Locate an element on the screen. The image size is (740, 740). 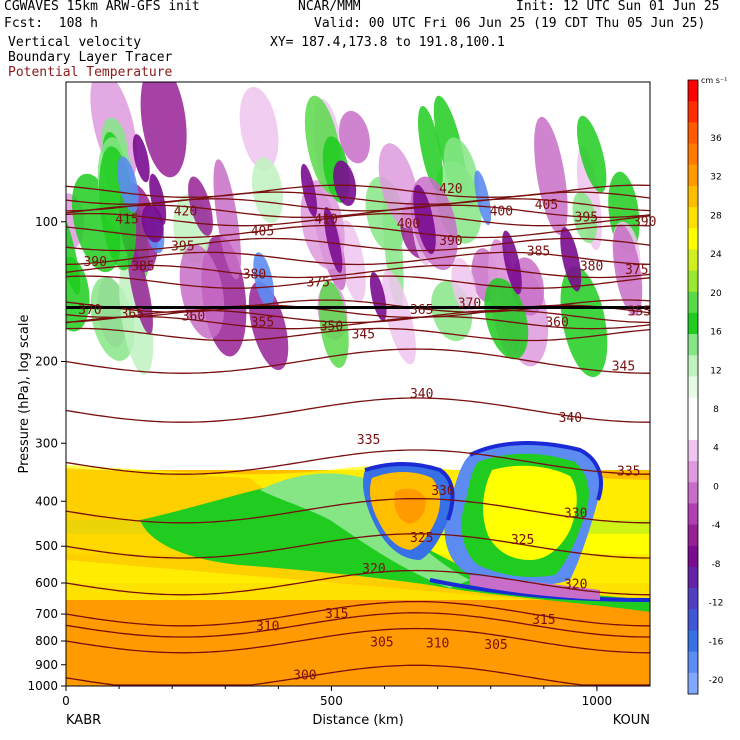
right-endpoint-label: KOUN is located at coordinates (631, 720).